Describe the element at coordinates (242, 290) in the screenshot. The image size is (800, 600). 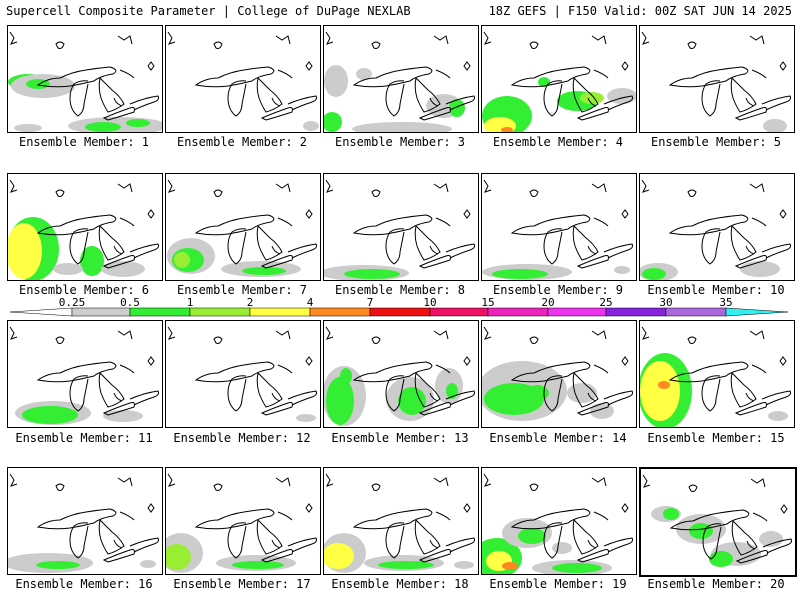
I see `ensemble-member-label: Ensemble Member: 7` at that location.